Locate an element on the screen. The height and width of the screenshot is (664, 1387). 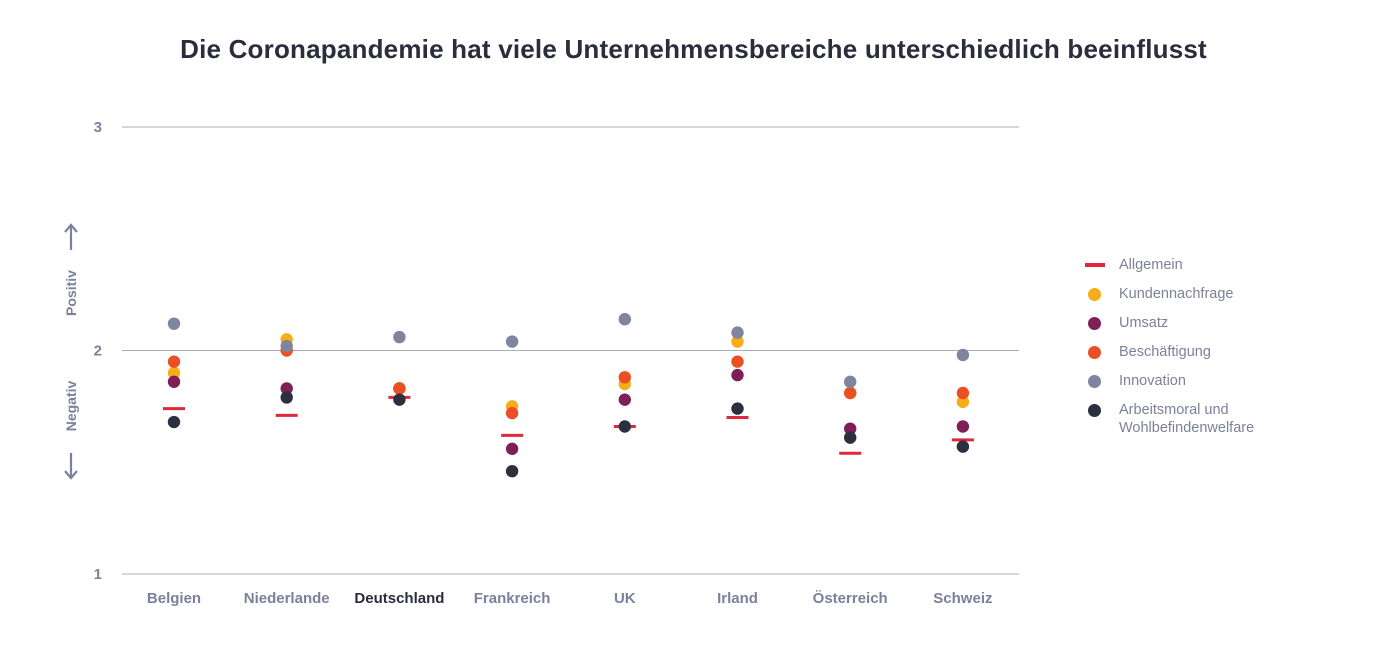
legend-dash-icon is located at coordinates (1095, 265).